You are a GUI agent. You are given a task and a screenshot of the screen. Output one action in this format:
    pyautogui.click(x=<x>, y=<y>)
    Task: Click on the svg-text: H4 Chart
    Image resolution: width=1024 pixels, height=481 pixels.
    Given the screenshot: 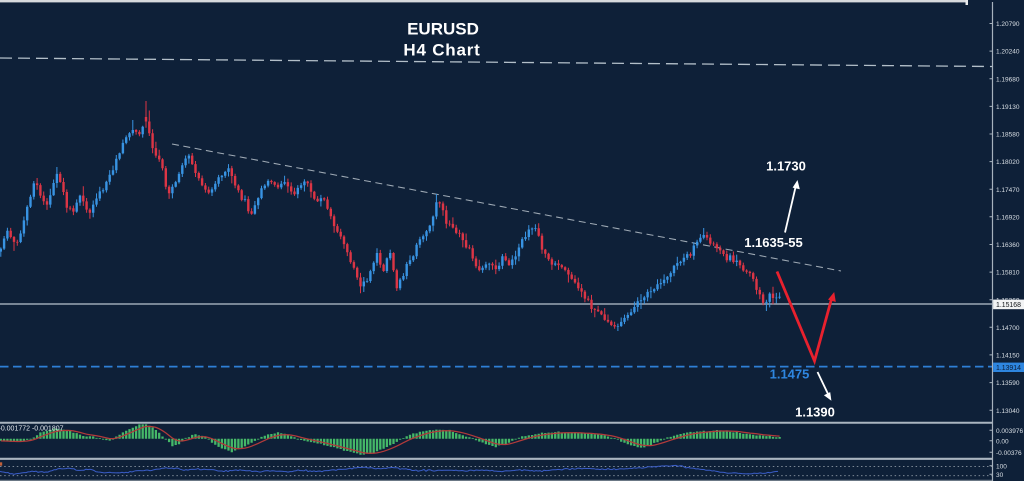 What is the action you would take?
    pyautogui.click(x=441, y=50)
    